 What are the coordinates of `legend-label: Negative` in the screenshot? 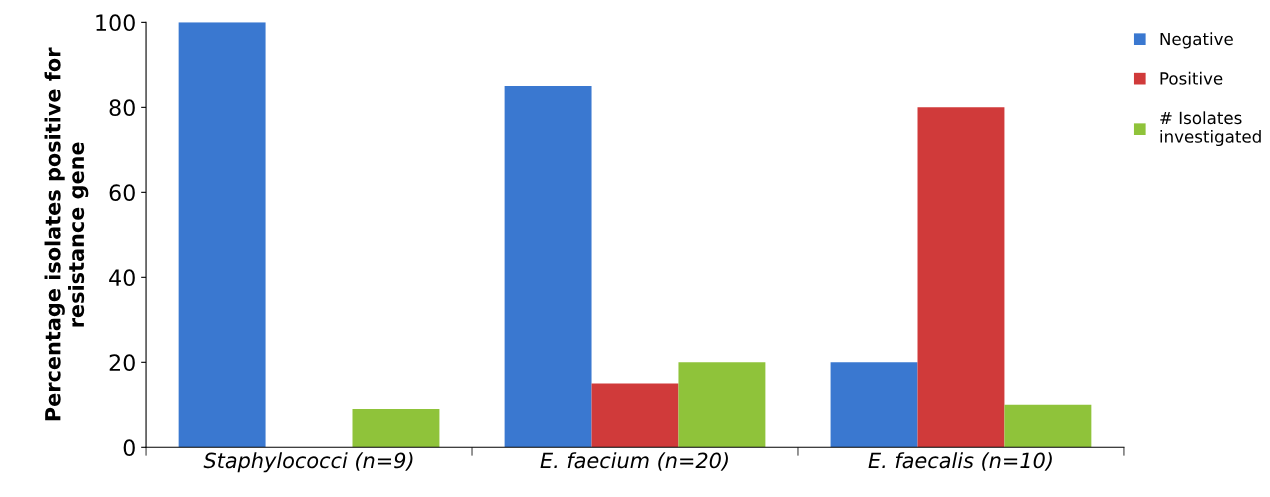 It's located at (1196, 40).